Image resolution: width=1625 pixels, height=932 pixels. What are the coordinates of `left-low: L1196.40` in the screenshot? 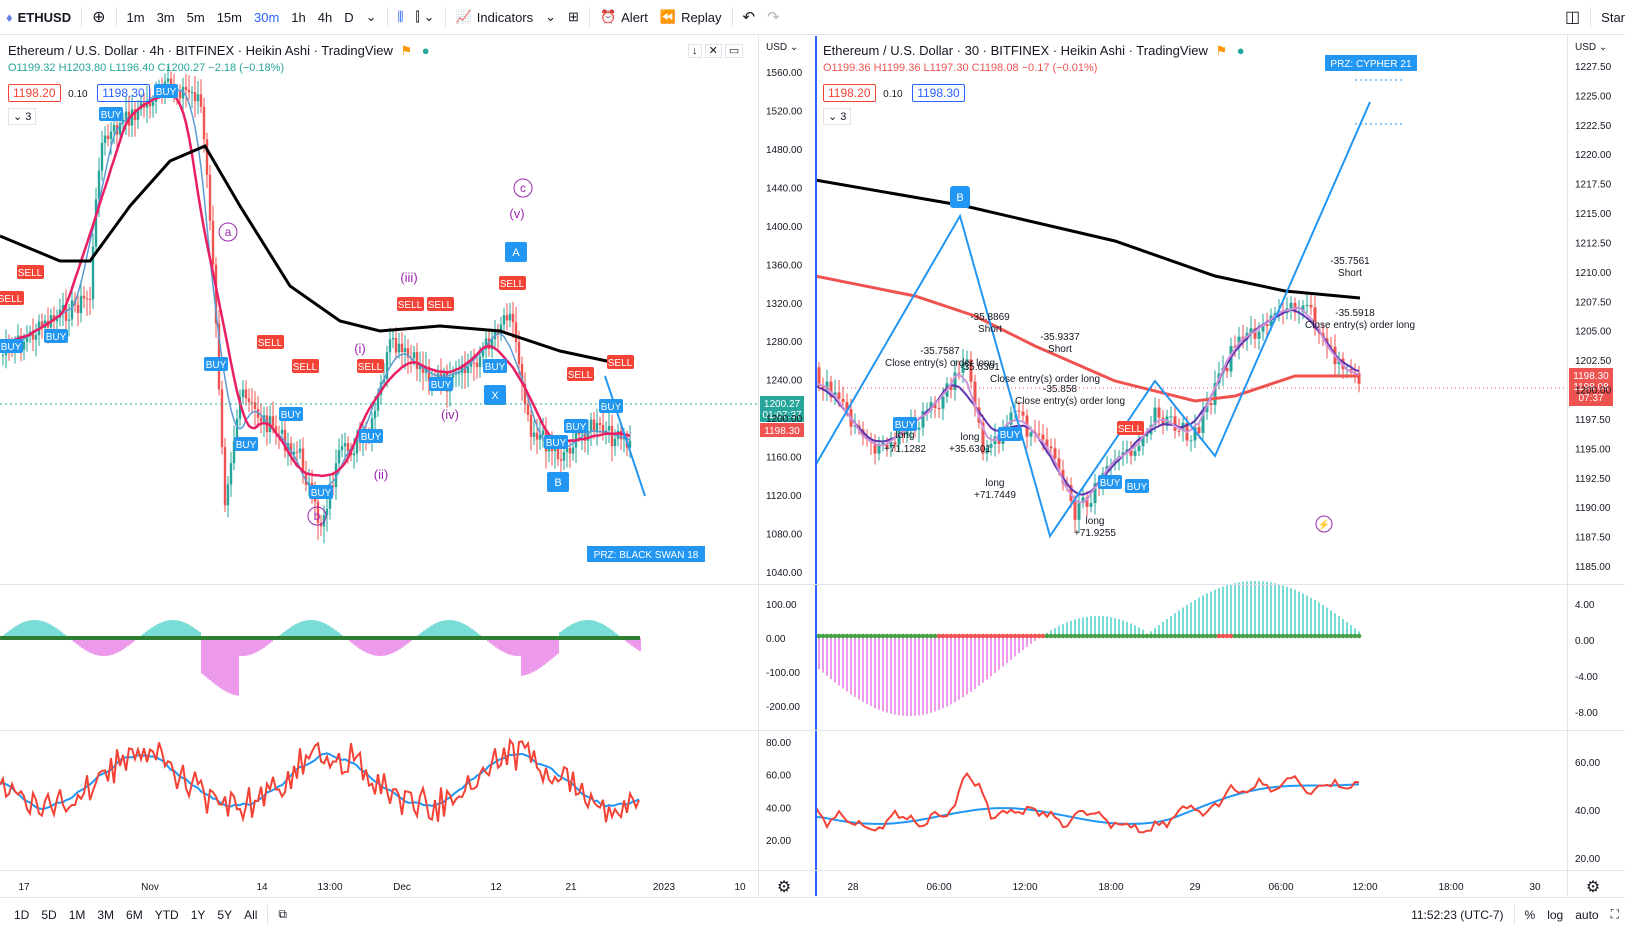 It's located at (132, 68).